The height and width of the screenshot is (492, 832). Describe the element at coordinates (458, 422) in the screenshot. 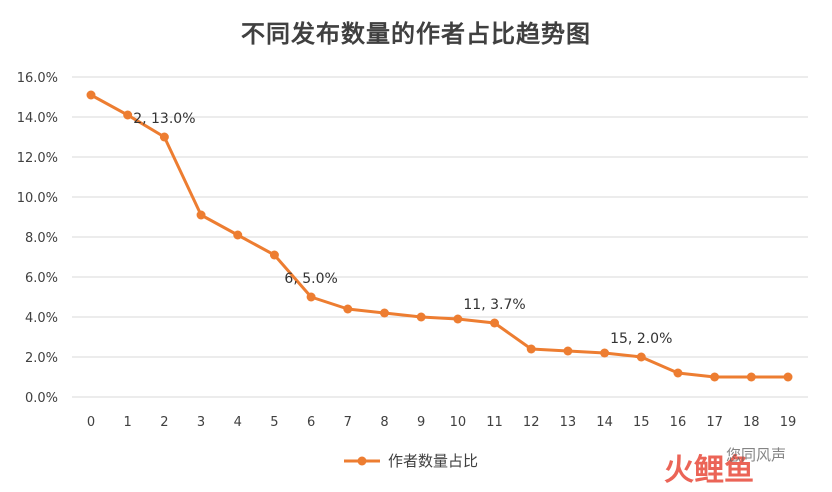

I see `x-tick-label: 10` at that location.